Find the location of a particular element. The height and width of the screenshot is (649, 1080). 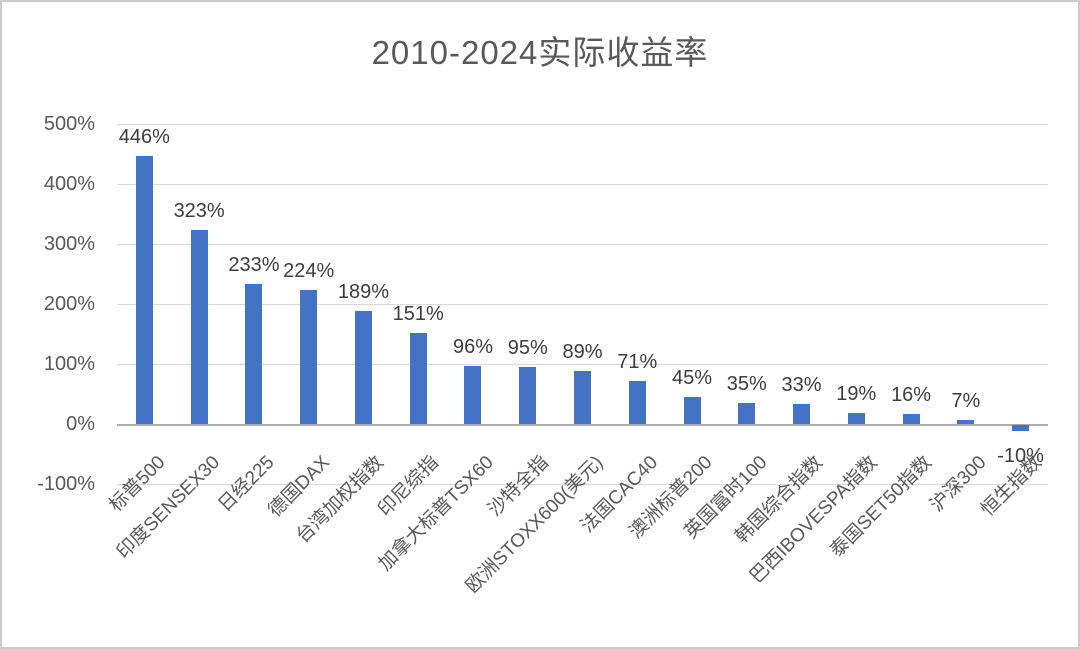

y-axis-tick-label: 300% is located at coordinates (69, 244).